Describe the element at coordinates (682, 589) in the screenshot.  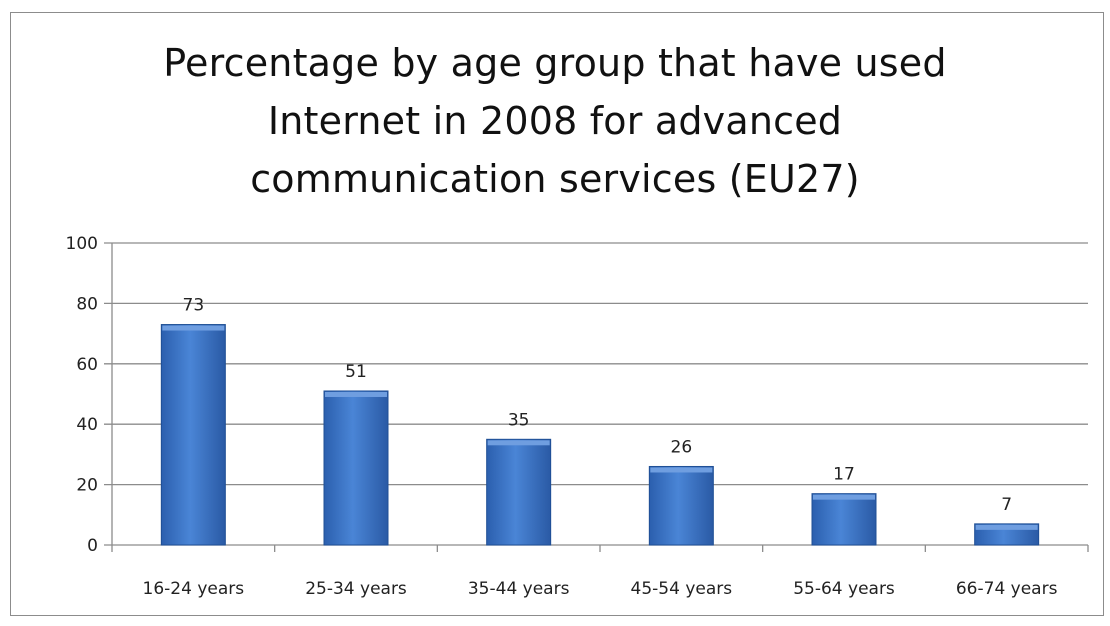
I see `x-category-label: 45-54 years` at that location.